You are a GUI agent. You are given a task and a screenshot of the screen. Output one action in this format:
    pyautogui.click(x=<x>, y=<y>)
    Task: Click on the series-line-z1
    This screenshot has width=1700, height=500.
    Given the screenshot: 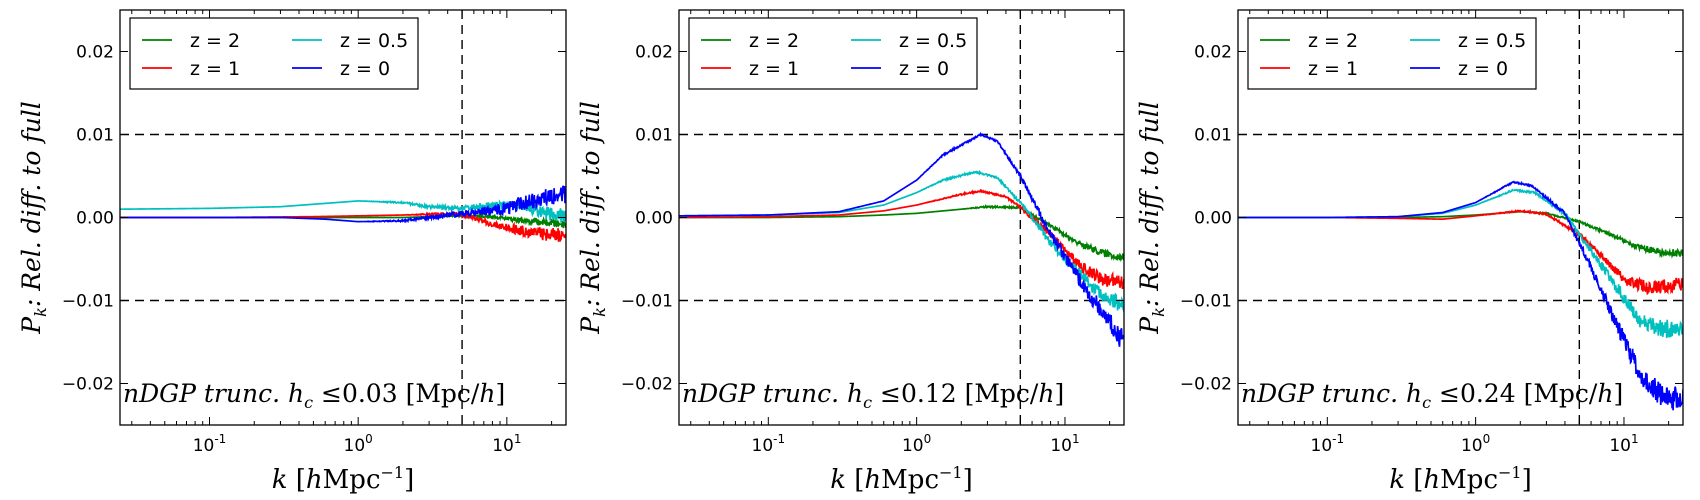 What is the action you would take?
    pyautogui.click(x=1460, y=252)
    